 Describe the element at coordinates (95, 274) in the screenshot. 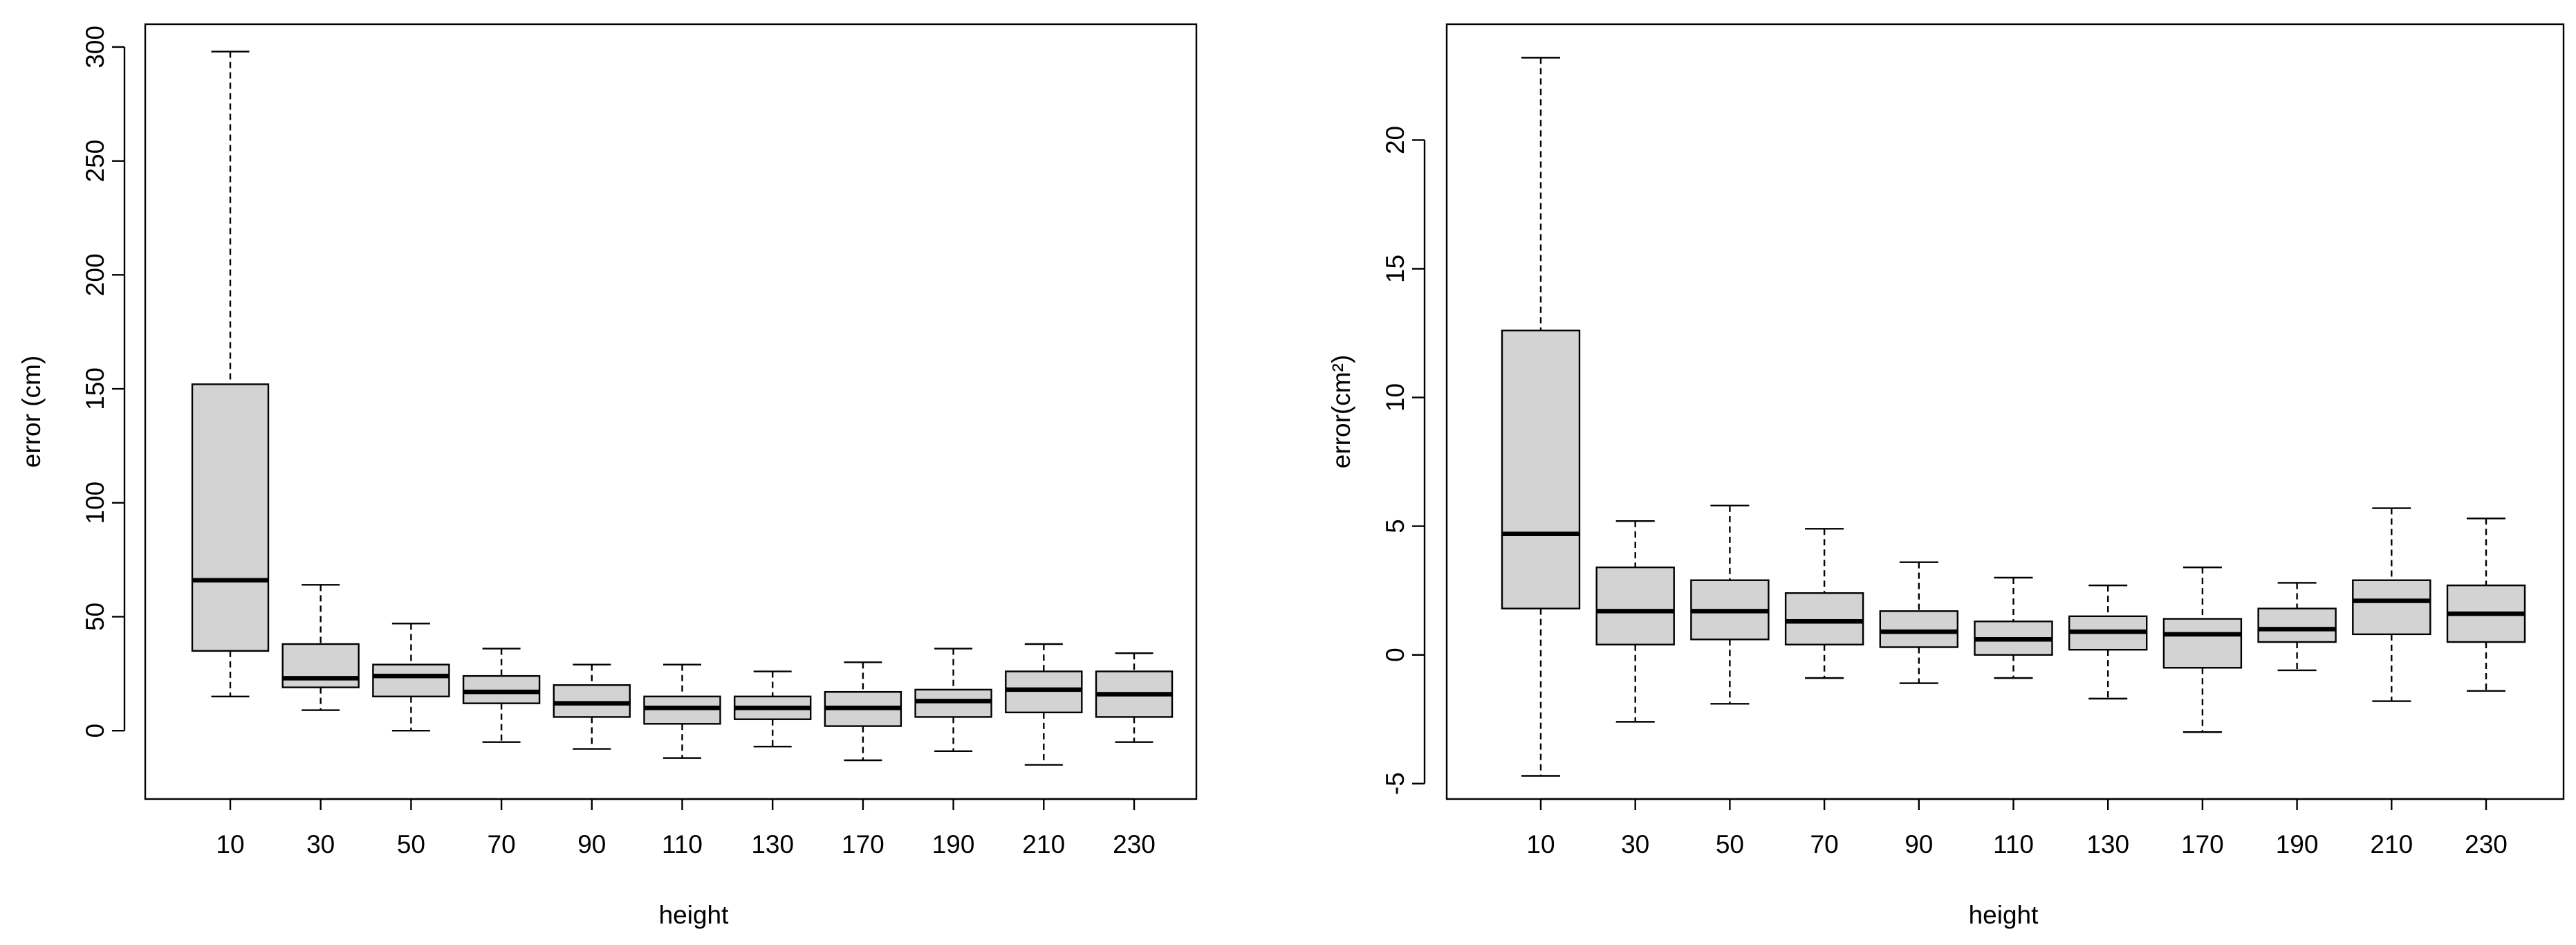

I see `y-tick-label: 200` at that location.